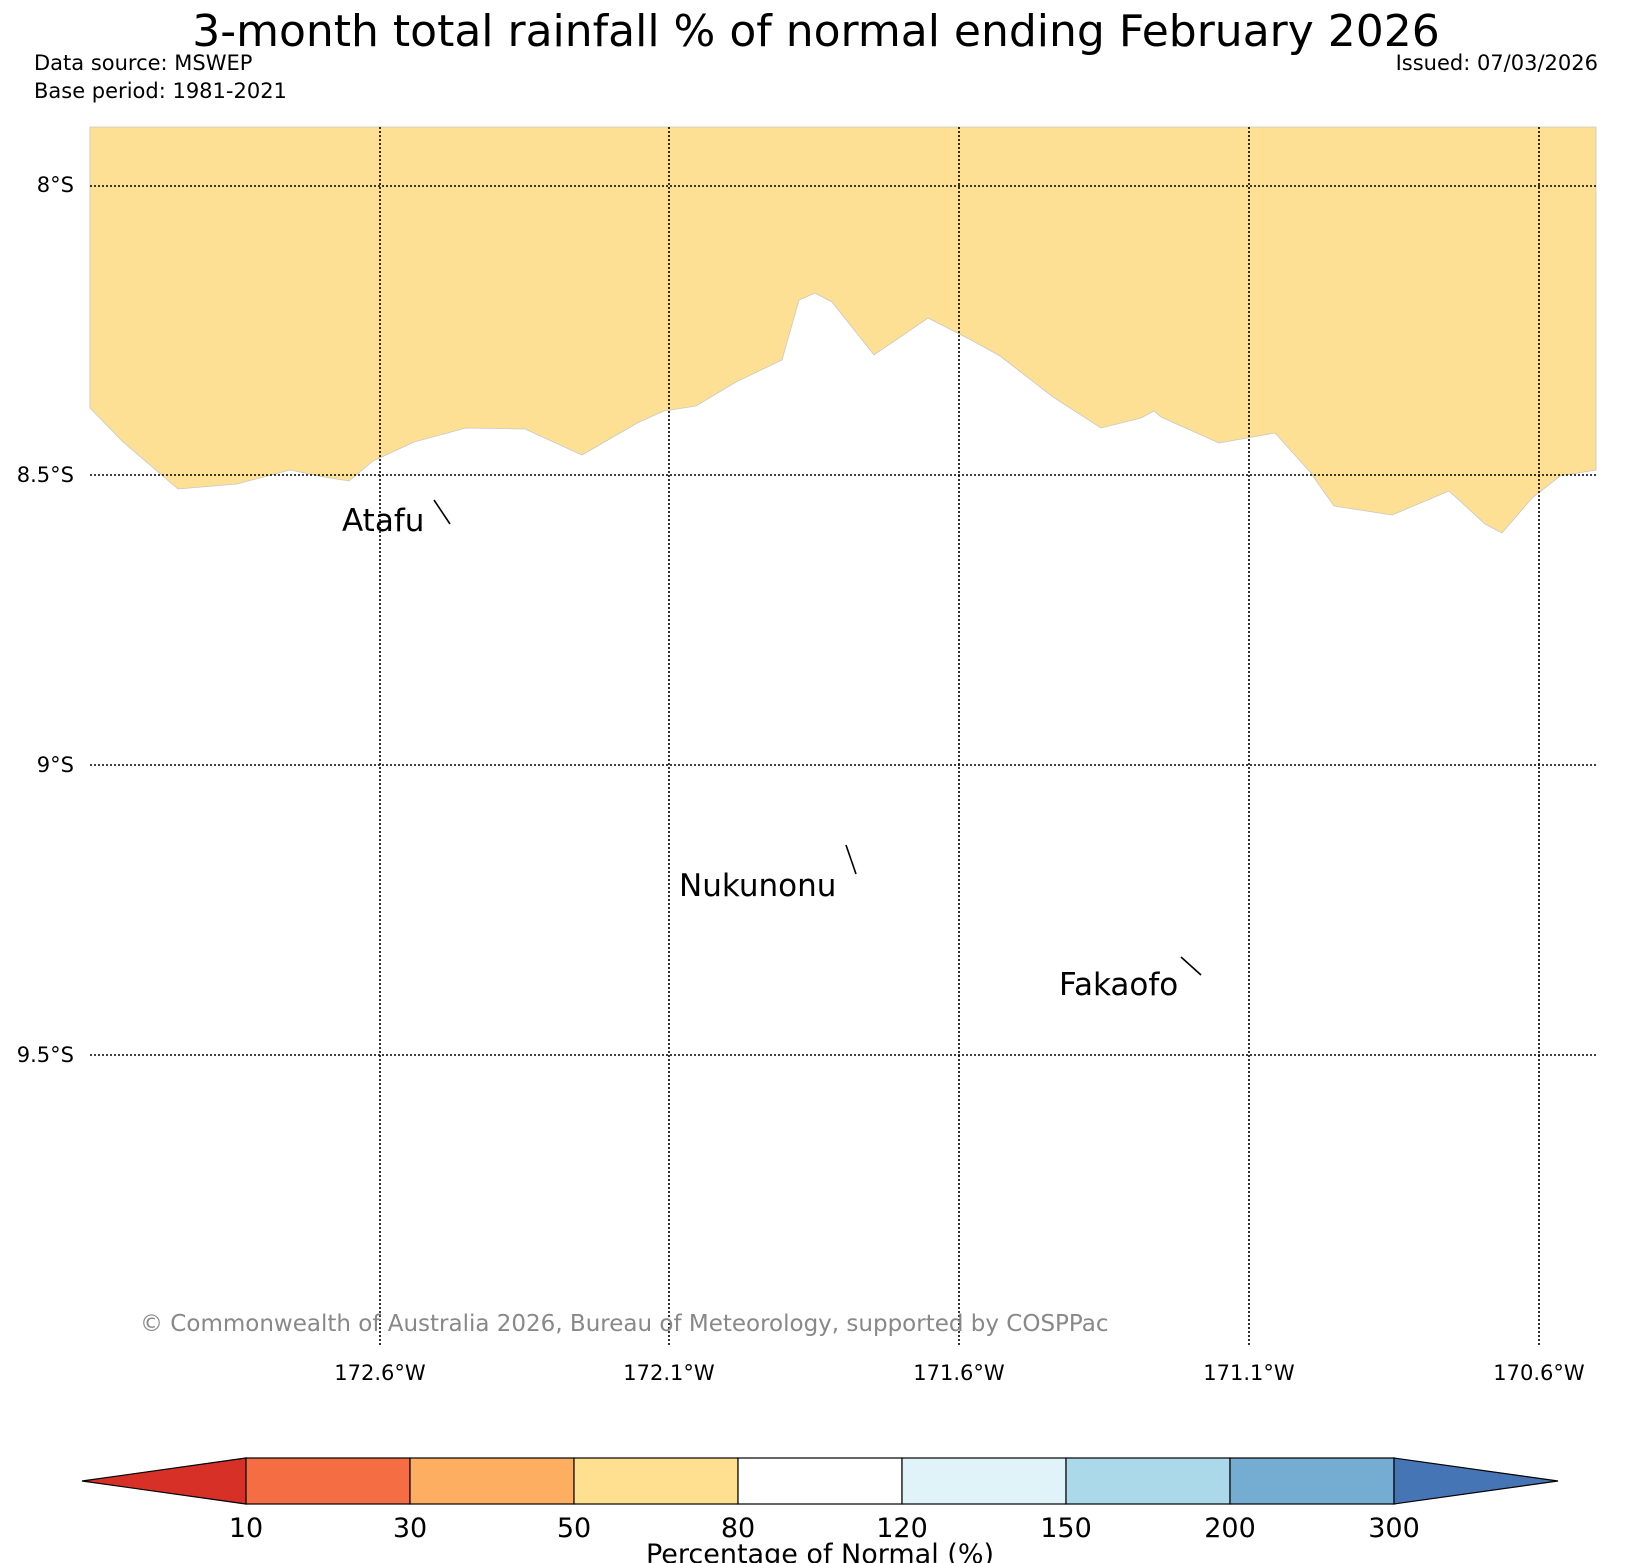 The image size is (1632, 1563). What do you see at coordinates (45, 1055) in the screenshot?
I see `lat-label-9-5s: 9.5°S` at bounding box center [45, 1055].